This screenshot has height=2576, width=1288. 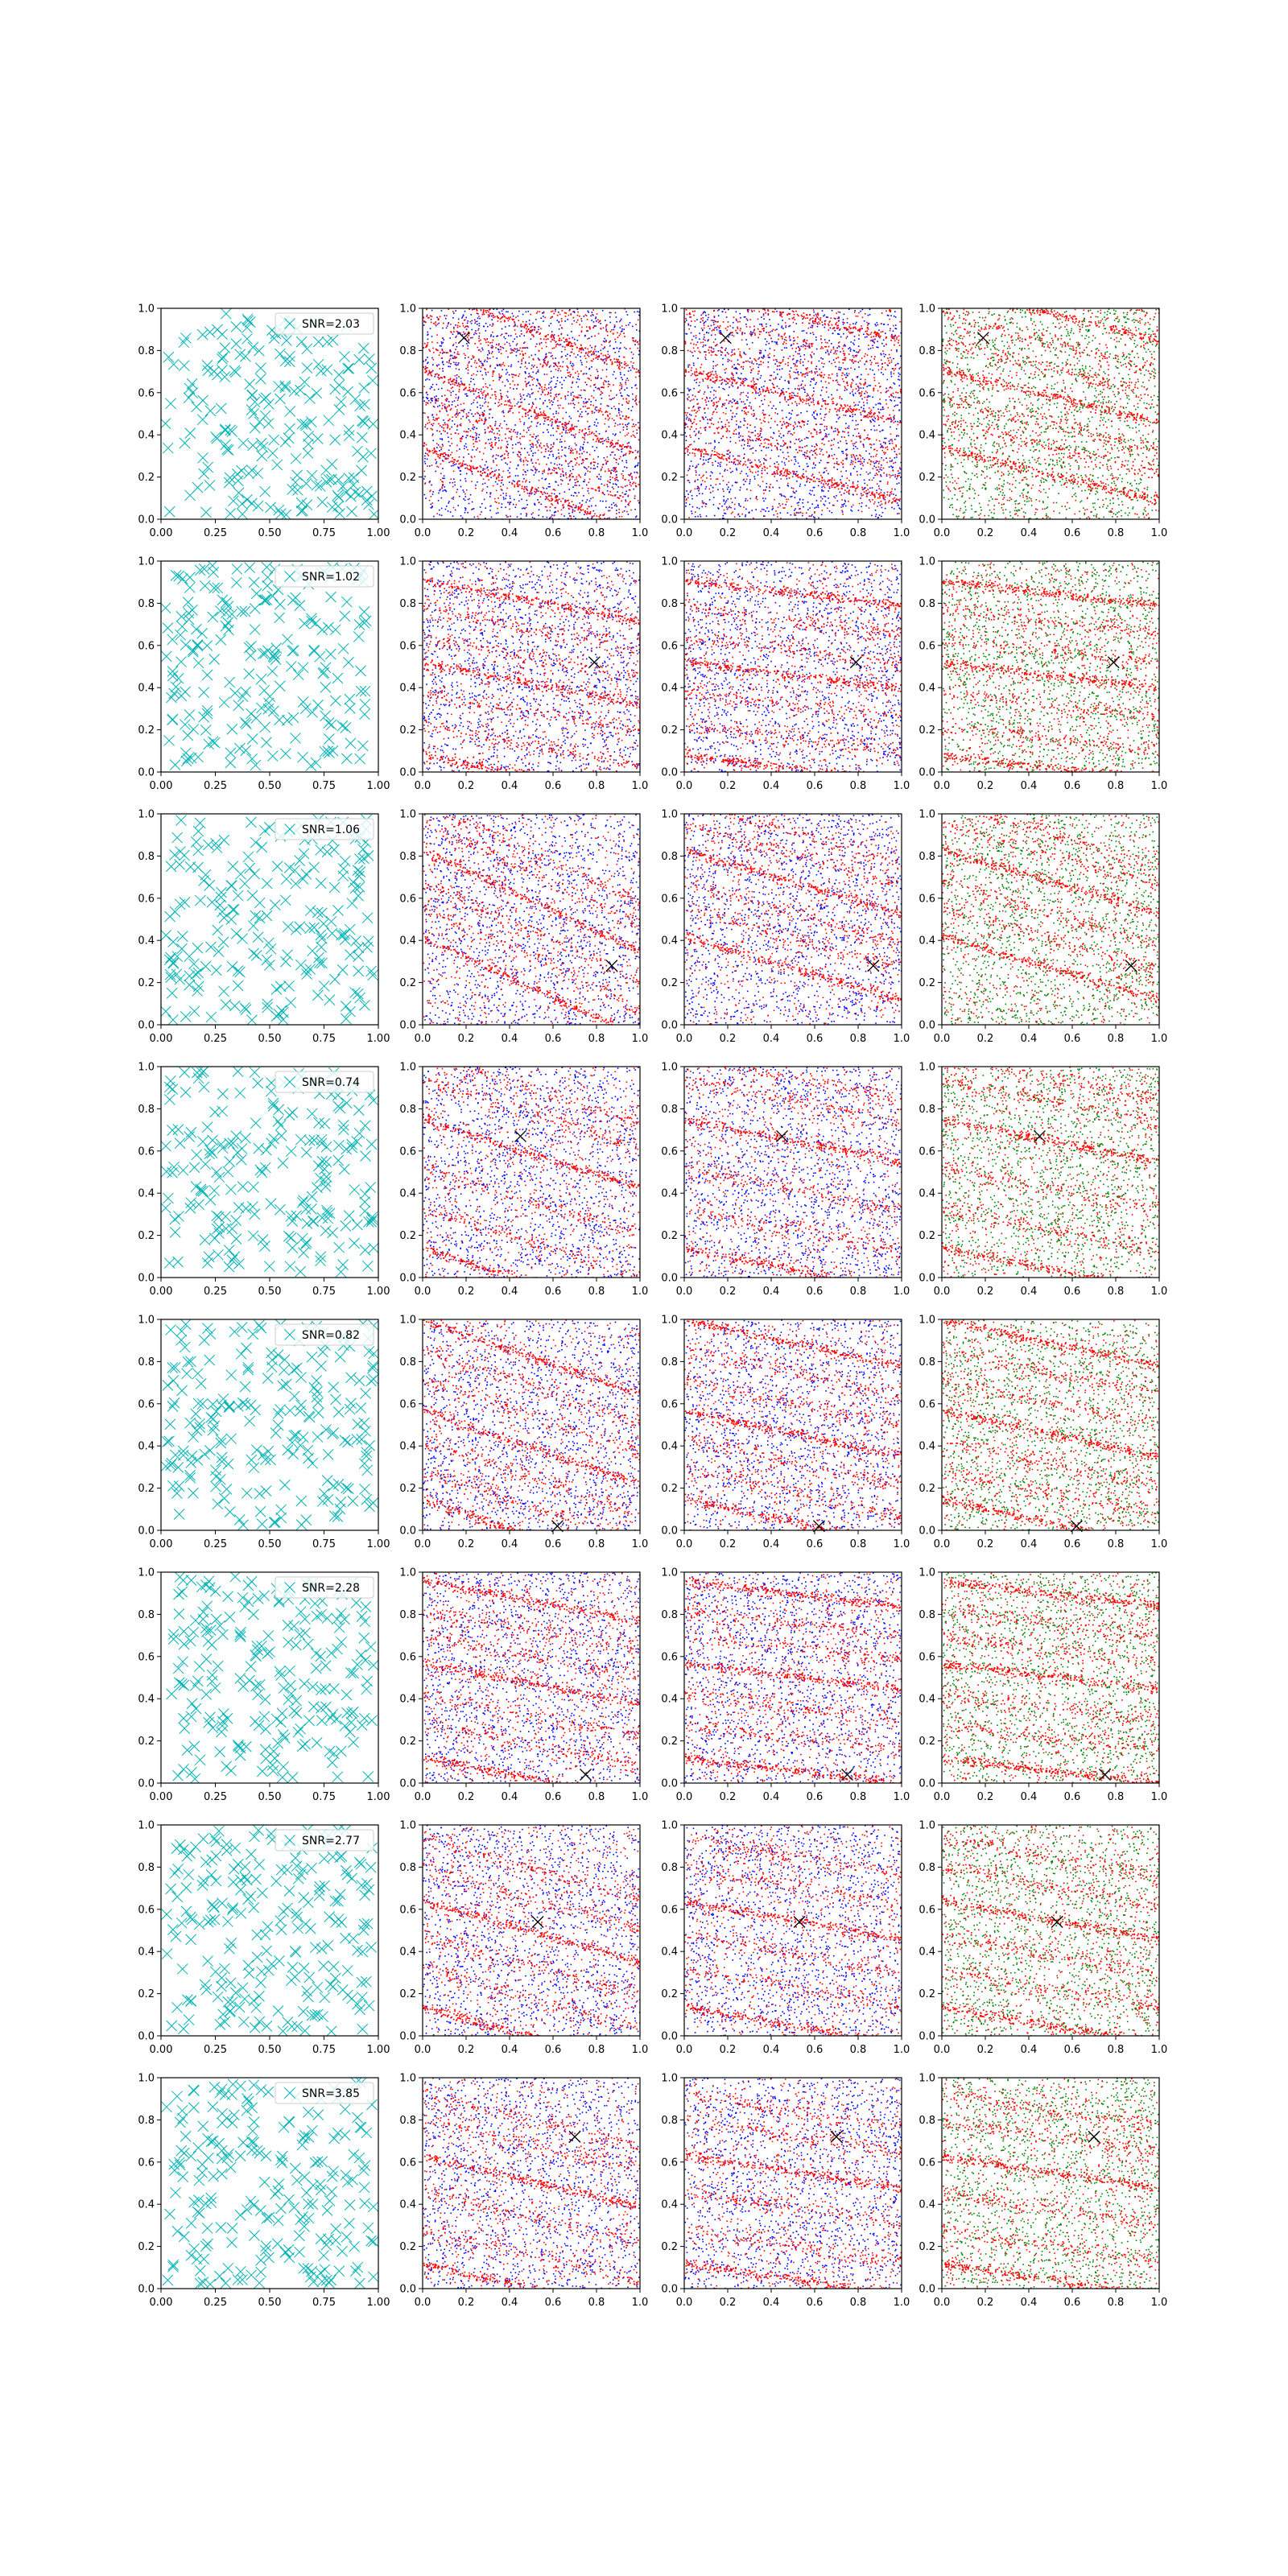 What do you see at coordinates (146, 436) in the screenshot?
I see `row-0-col-0-y-tick-label: 0.4` at bounding box center [146, 436].